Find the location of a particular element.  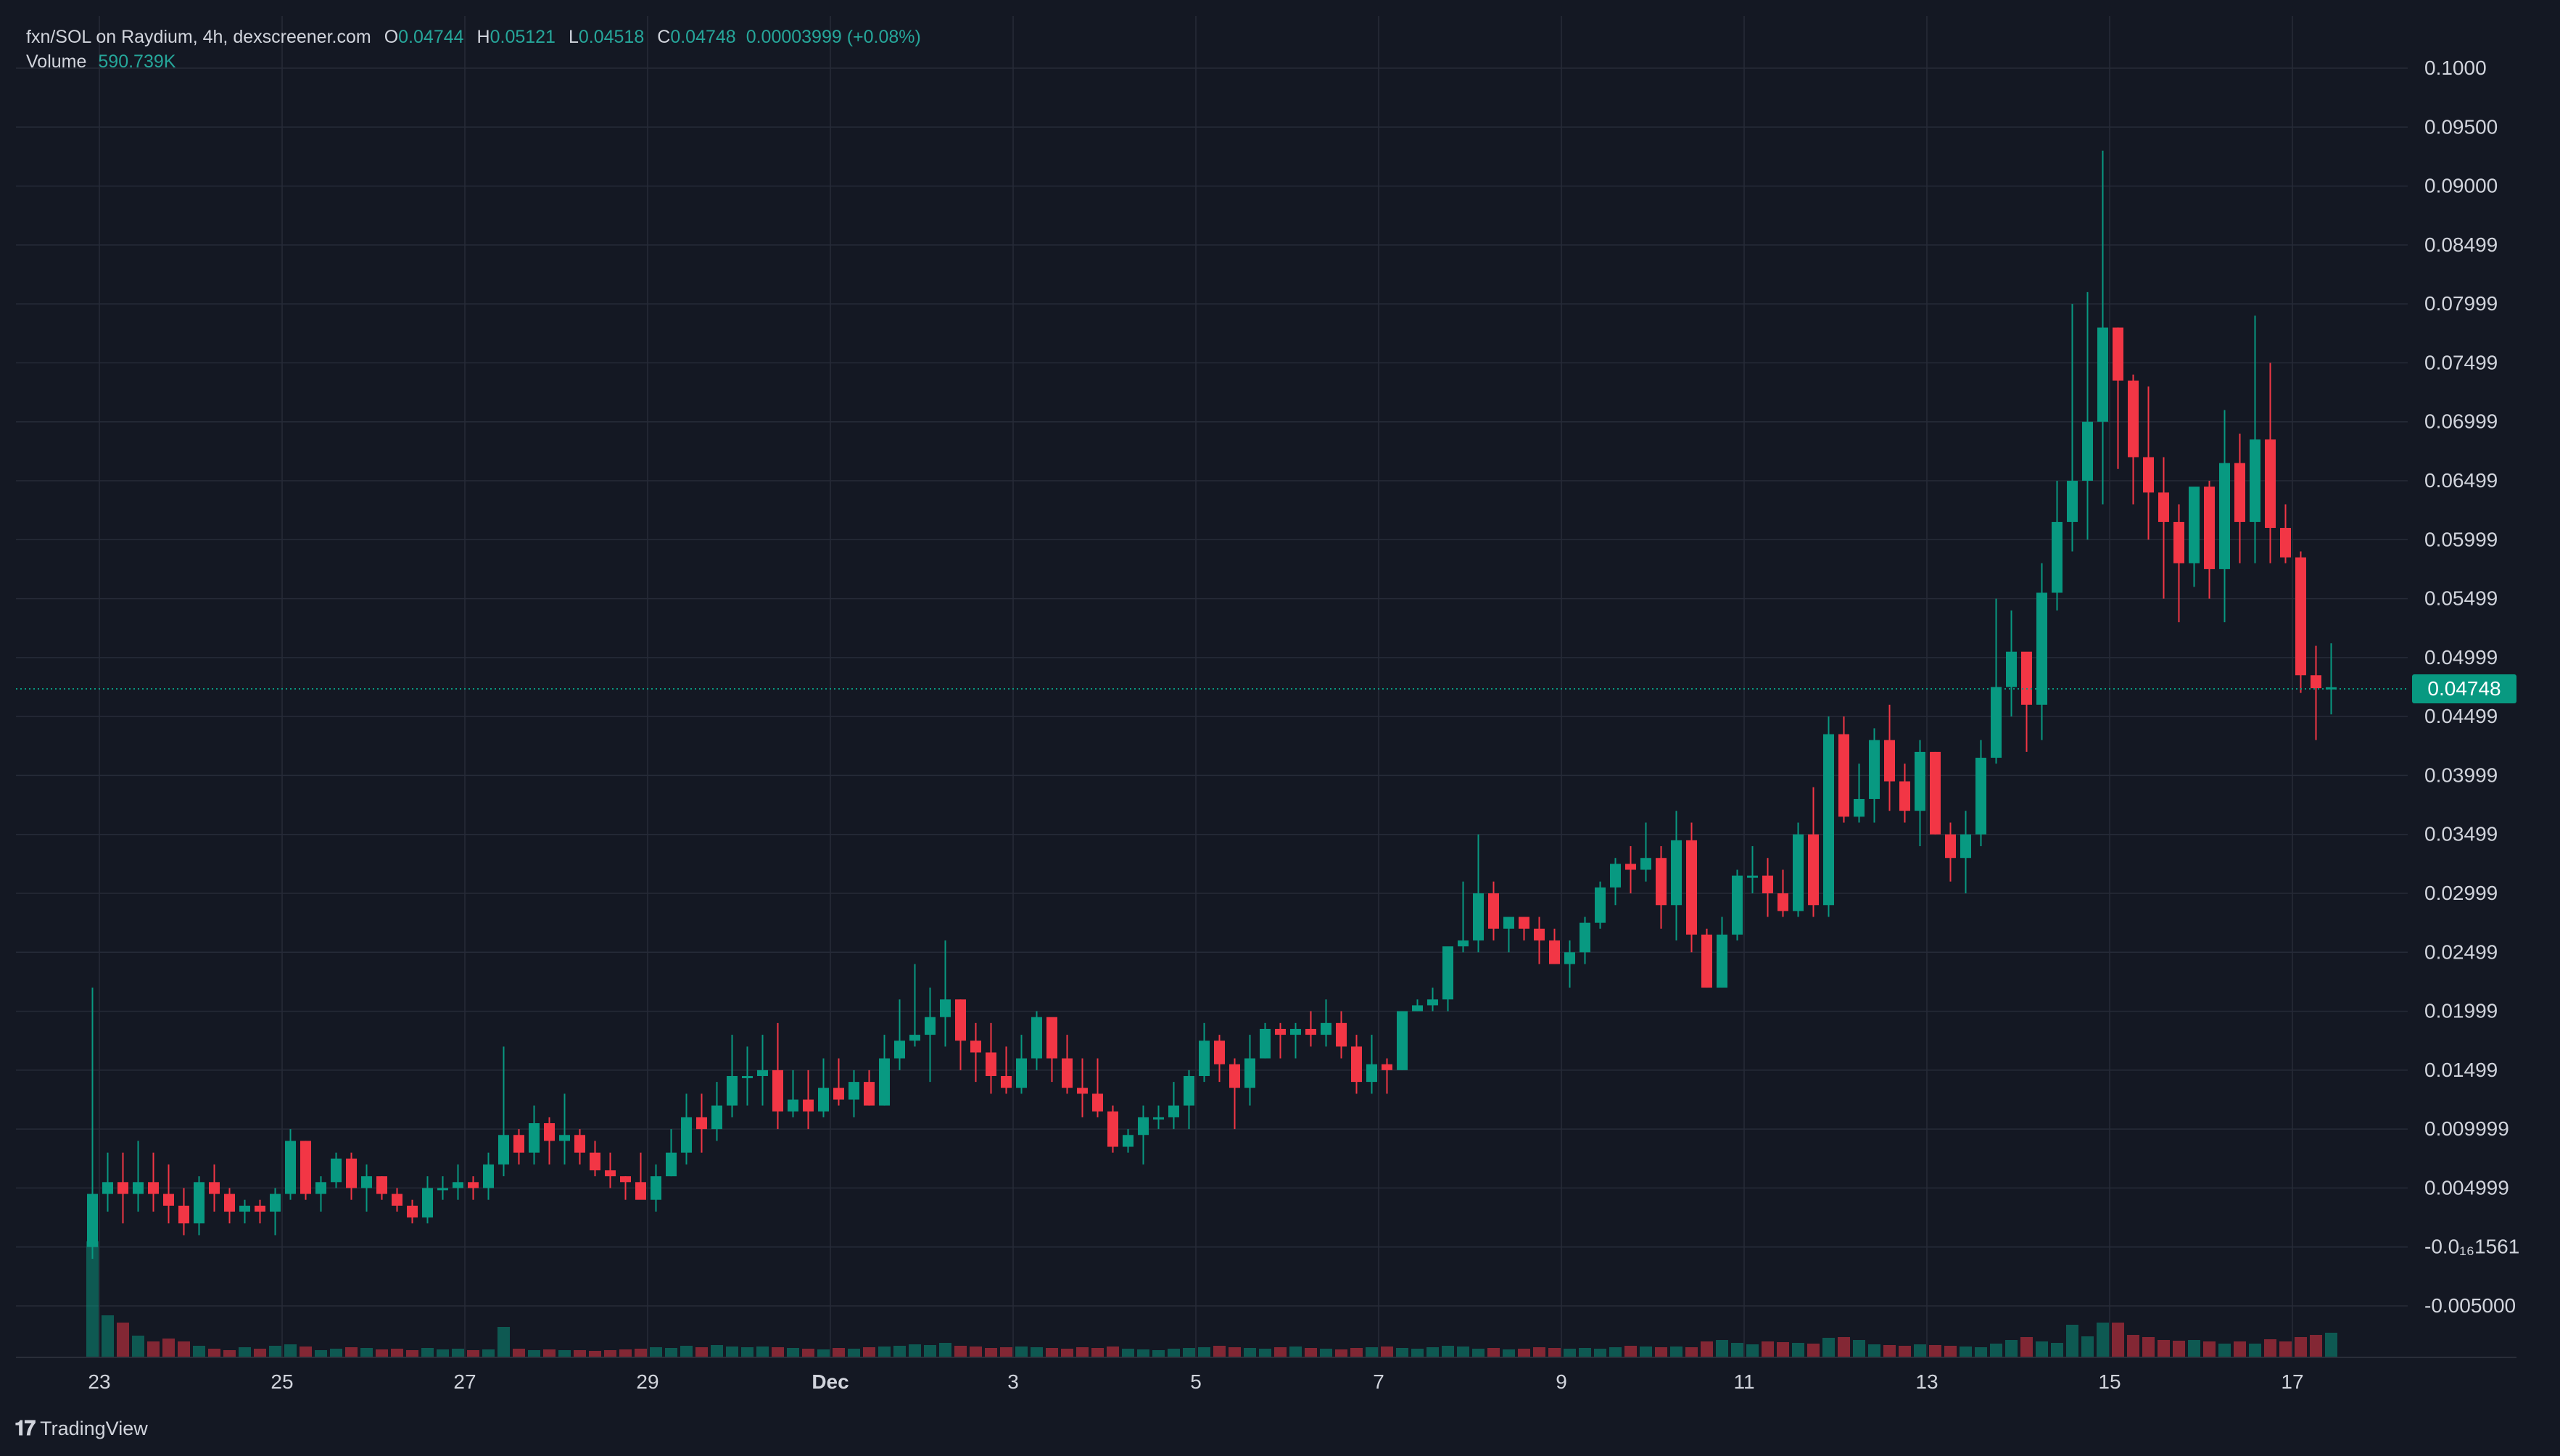

y-tick-label: -0.005000 is located at coordinates (2470, 1305).